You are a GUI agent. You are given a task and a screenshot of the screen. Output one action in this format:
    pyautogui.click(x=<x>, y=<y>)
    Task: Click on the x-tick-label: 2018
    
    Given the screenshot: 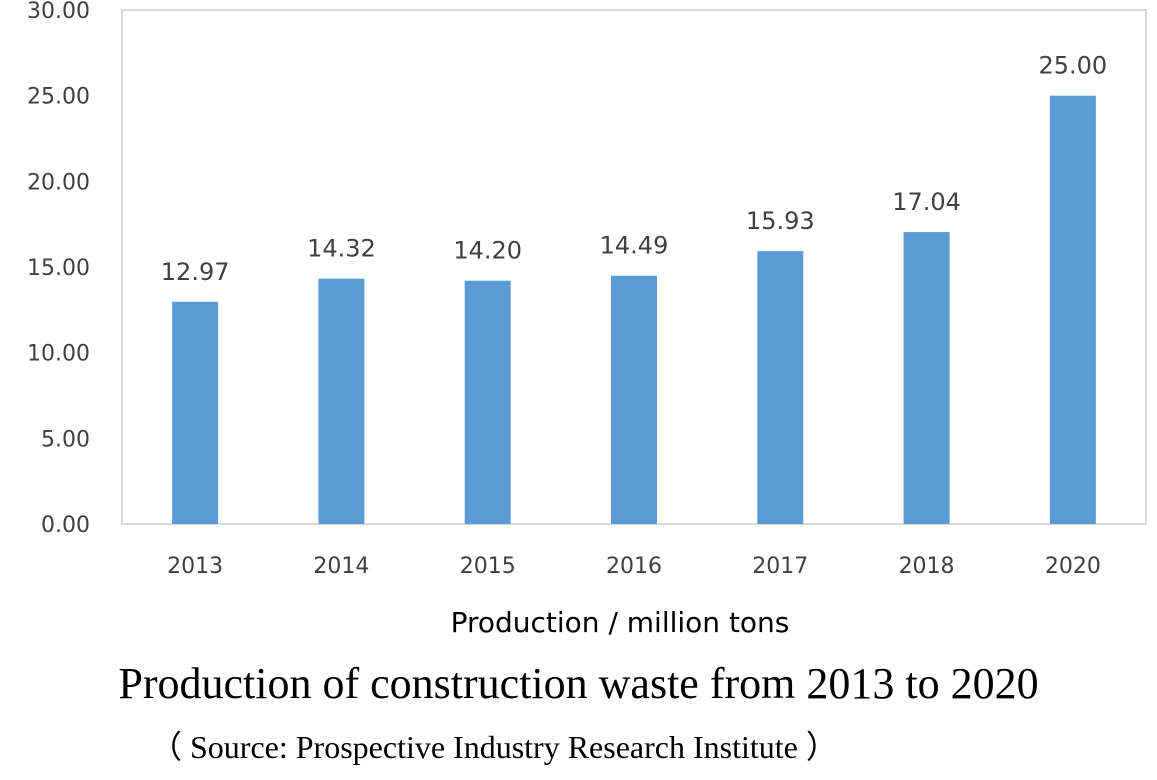 What is the action you would take?
    pyautogui.click(x=927, y=566)
    